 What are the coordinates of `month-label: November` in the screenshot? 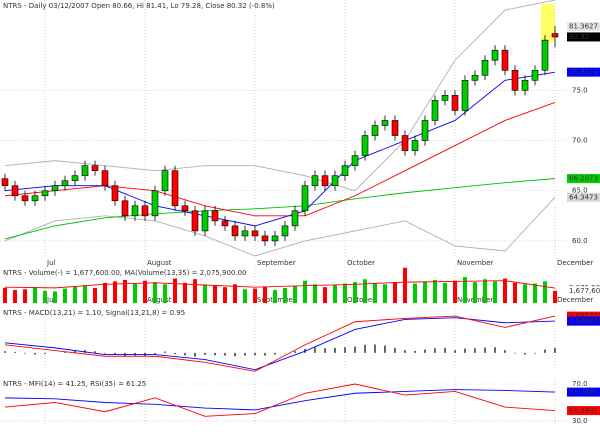 It's located at (475, 263).